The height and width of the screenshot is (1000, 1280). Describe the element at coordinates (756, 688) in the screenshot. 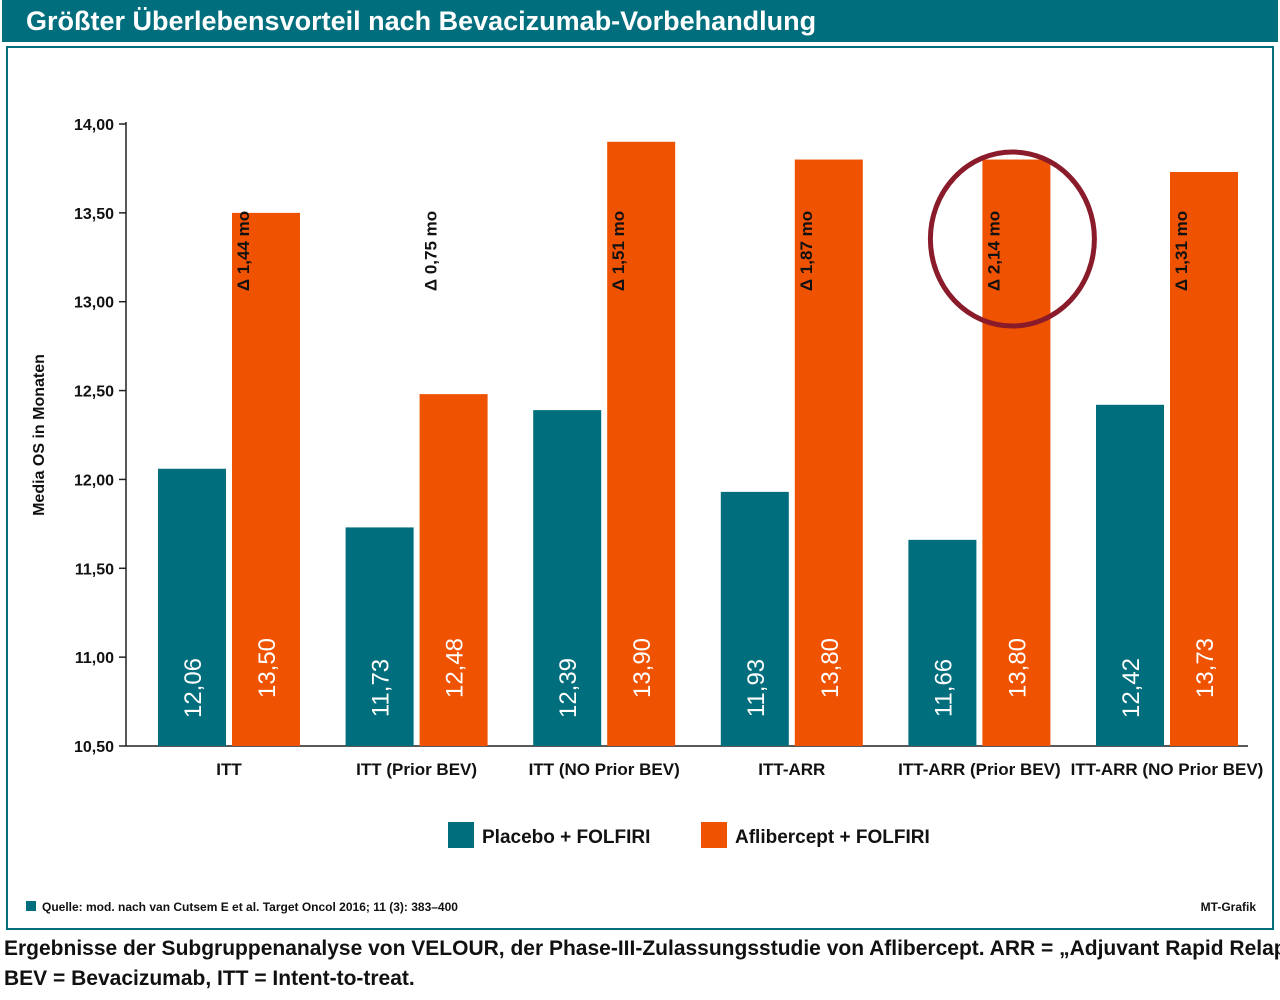

I see `data-label-placebo: 11,93` at that location.